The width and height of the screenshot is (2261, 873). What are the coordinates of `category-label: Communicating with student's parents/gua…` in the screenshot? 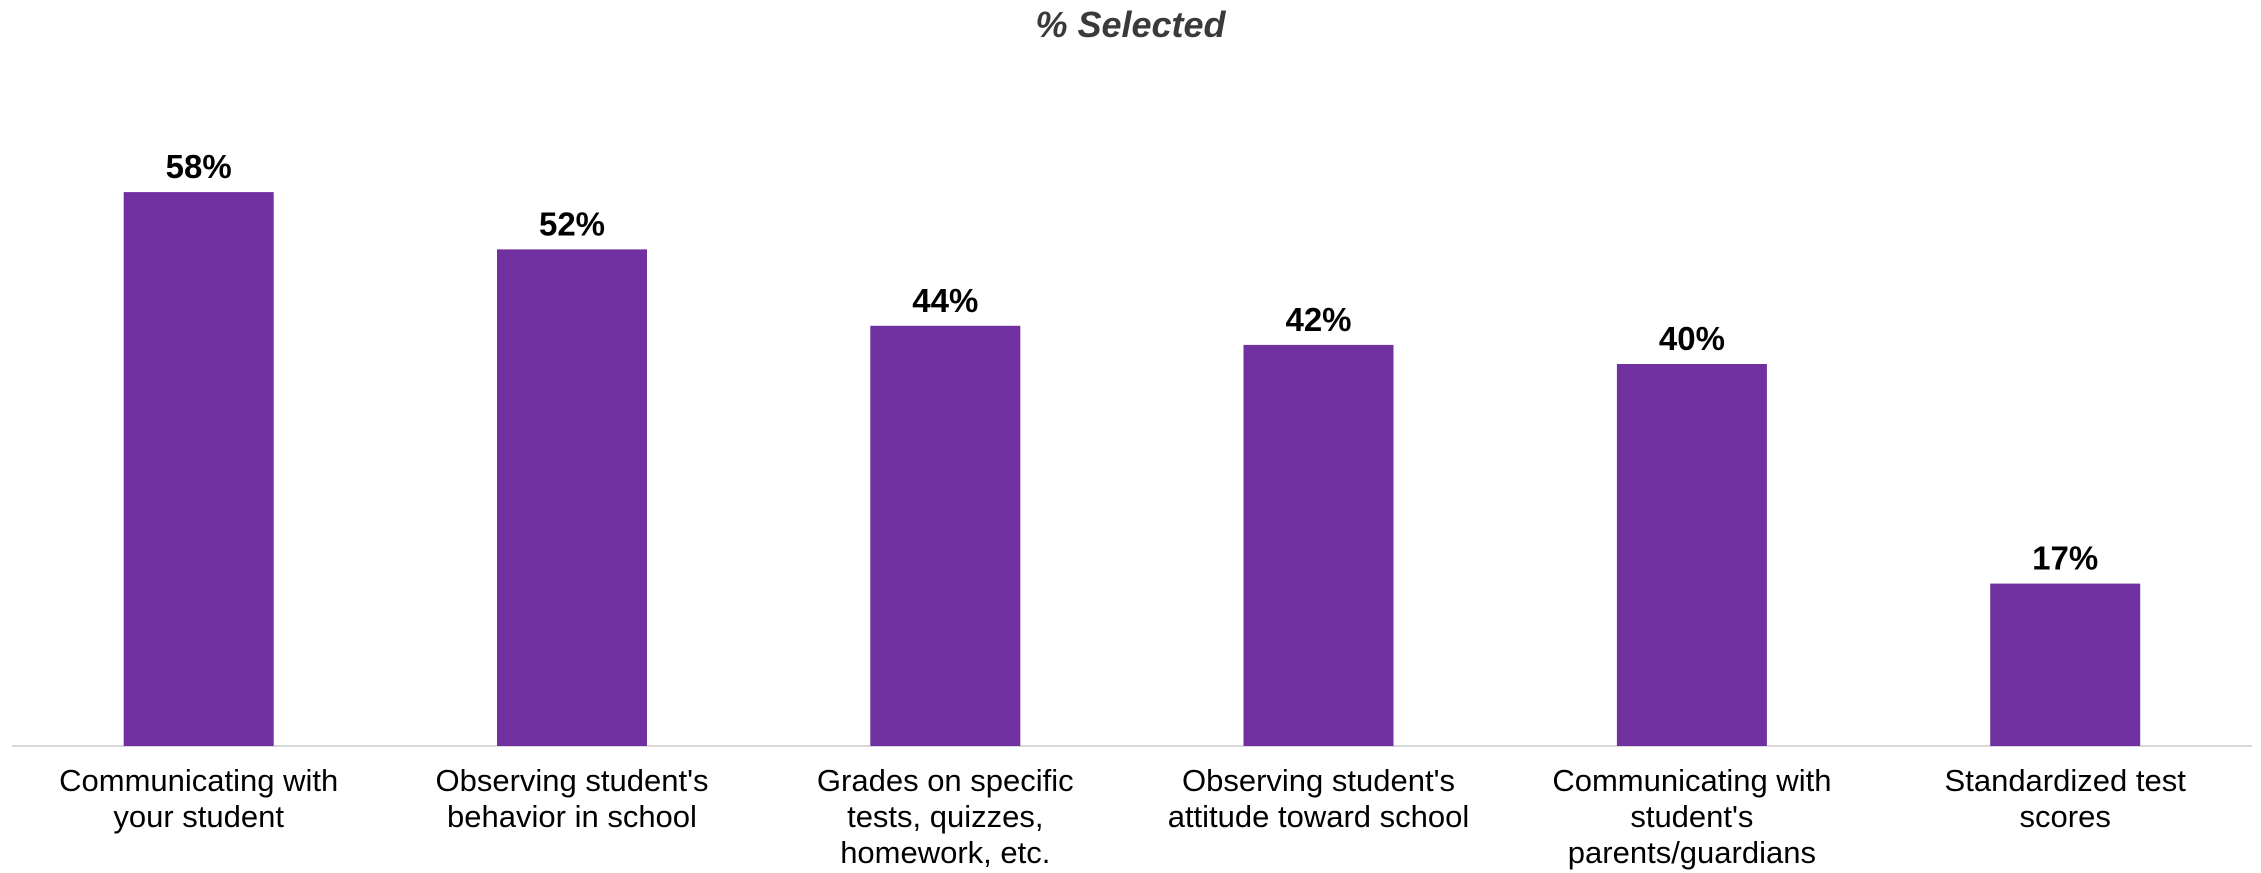 It's located at (1692, 816).